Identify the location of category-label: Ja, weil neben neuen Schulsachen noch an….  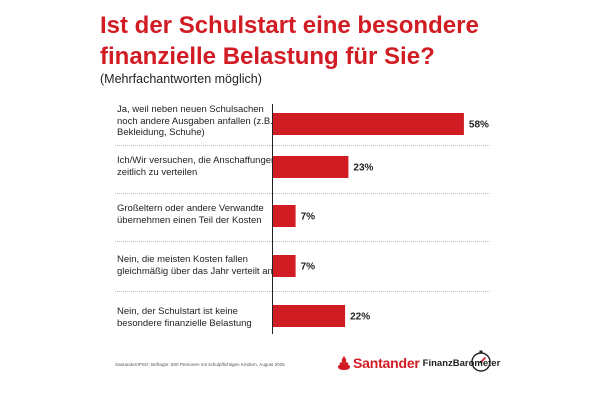
(195, 121).